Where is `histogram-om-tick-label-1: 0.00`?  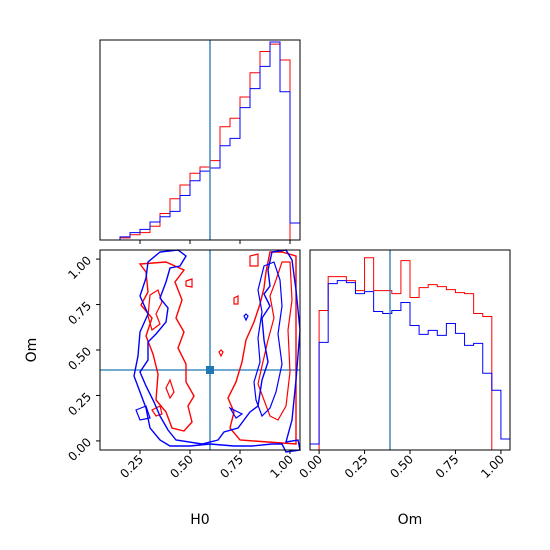 histogram-om-tick-label-1: 0.00 is located at coordinates (310, 466).